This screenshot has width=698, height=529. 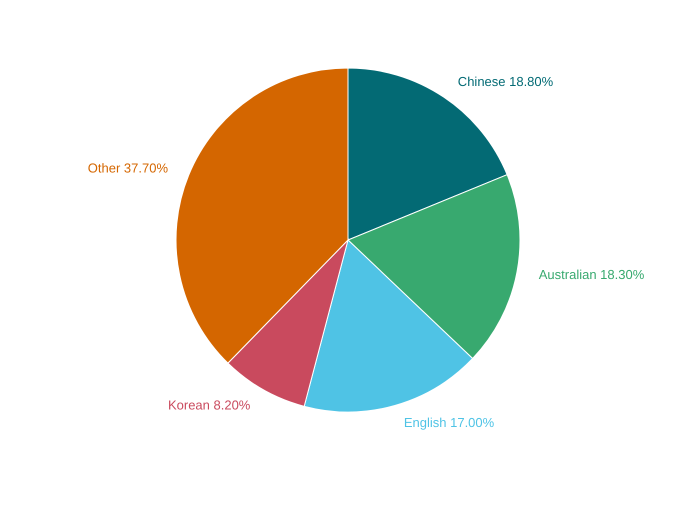 I want to click on slice-label: Chinese 18.80%, so click(x=506, y=82).